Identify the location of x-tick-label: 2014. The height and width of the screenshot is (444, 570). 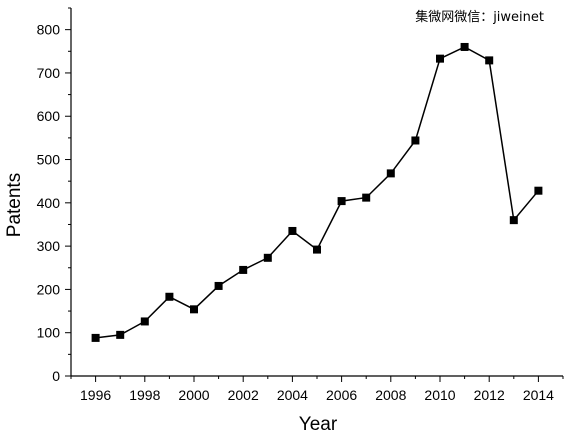
(538, 395).